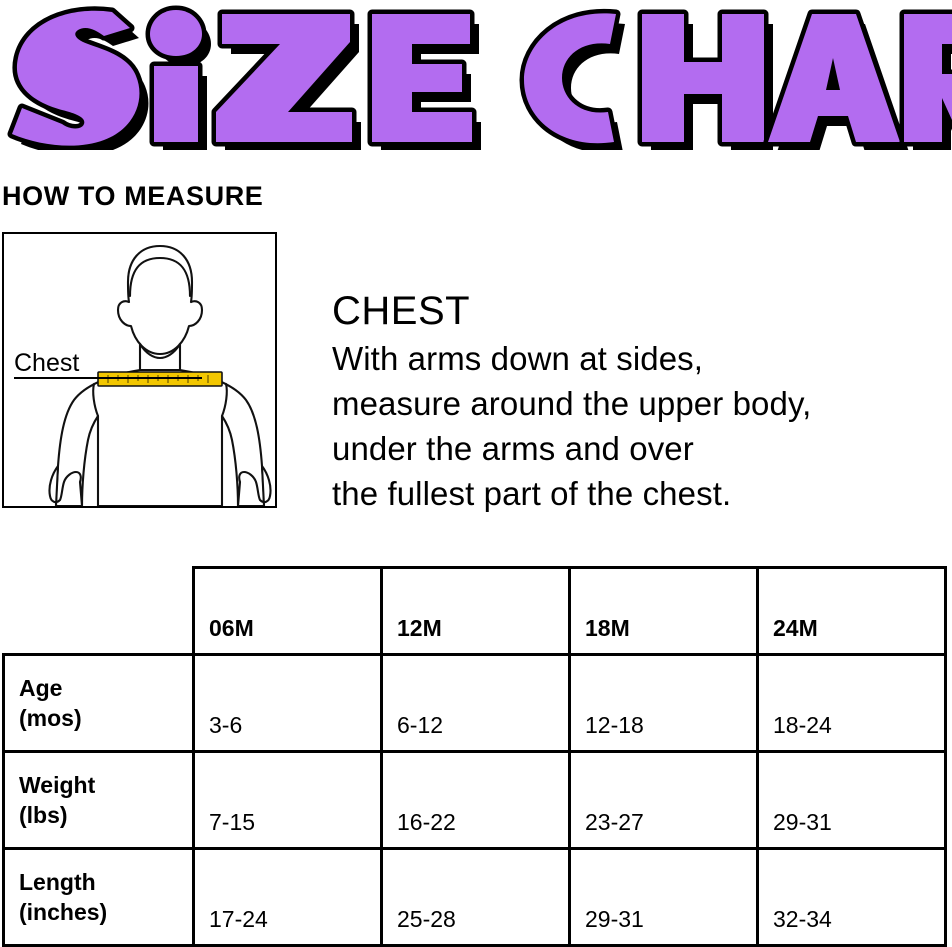 The height and width of the screenshot is (947, 952). Describe the element at coordinates (160, 300) in the screenshot. I see `head-shape` at that location.